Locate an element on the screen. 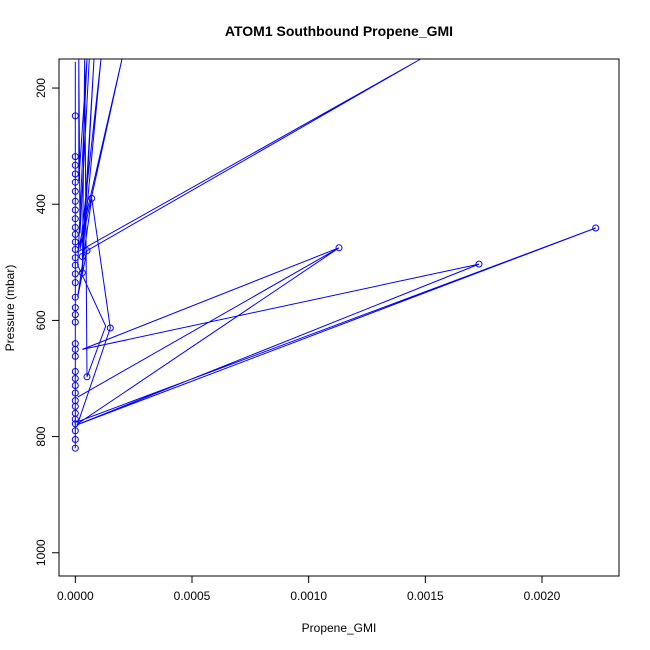  x-axis: 0.0000 0.0005 0.0010 0.0015 0.0020 is located at coordinates (309, 589).